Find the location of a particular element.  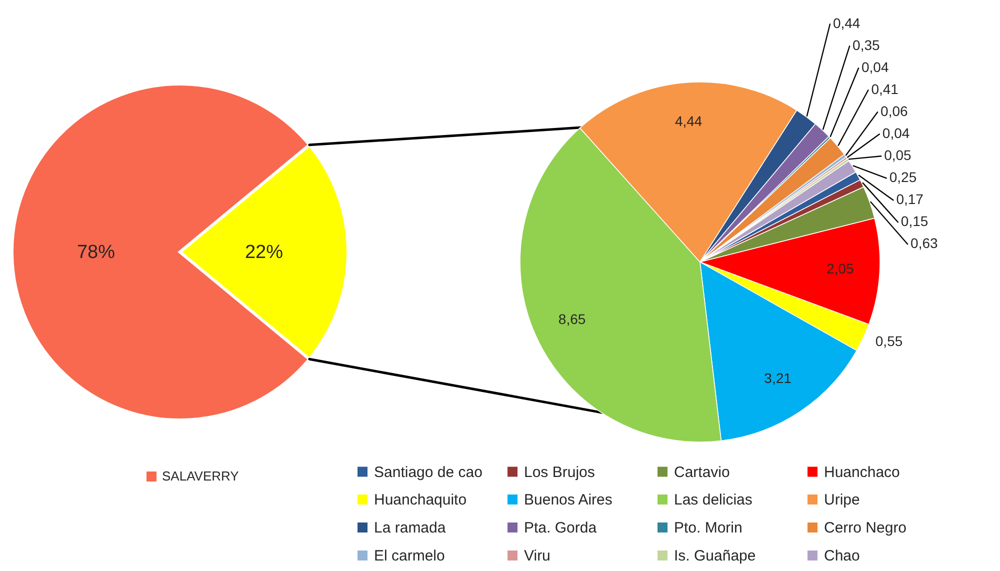

legend-label: La ramada is located at coordinates (410, 528).